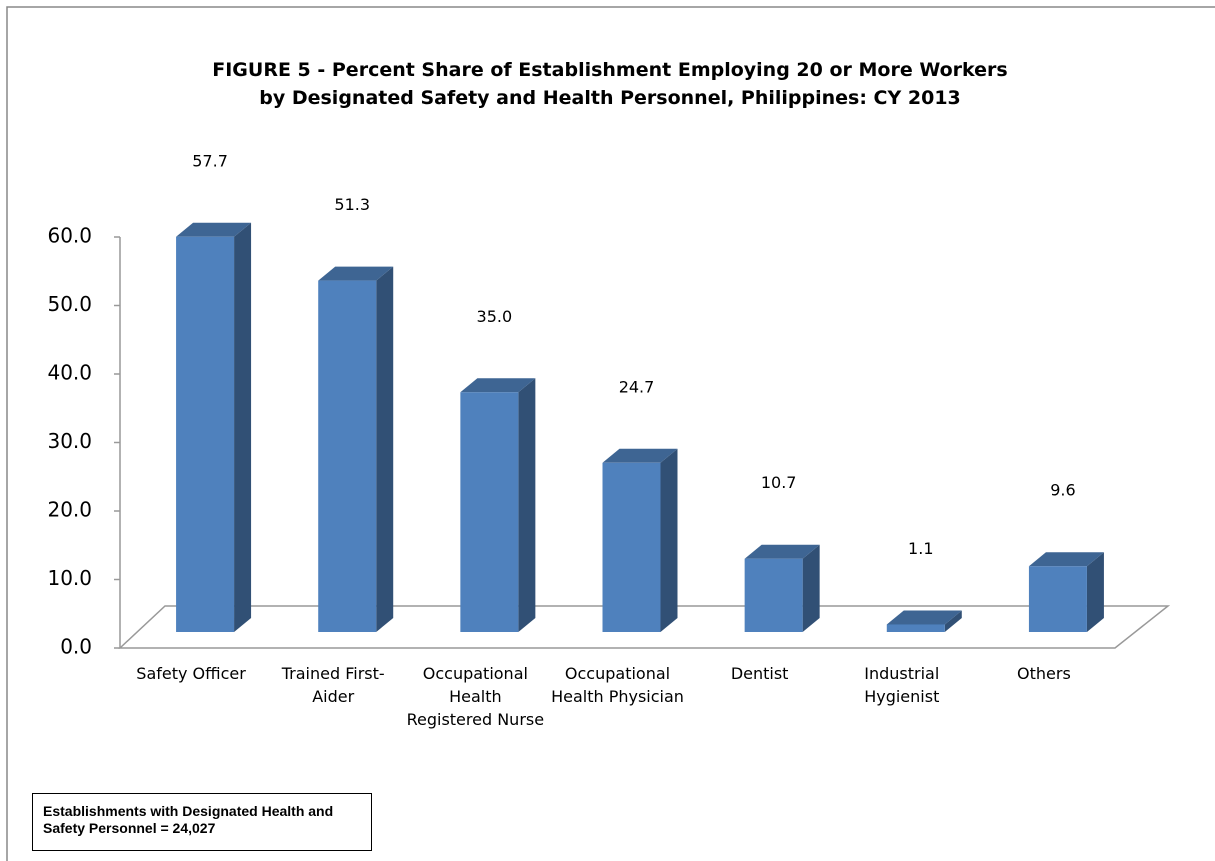  Describe the element at coordinates (352, 204) in the screenshot. I see `data-label: 51.3` at that location.